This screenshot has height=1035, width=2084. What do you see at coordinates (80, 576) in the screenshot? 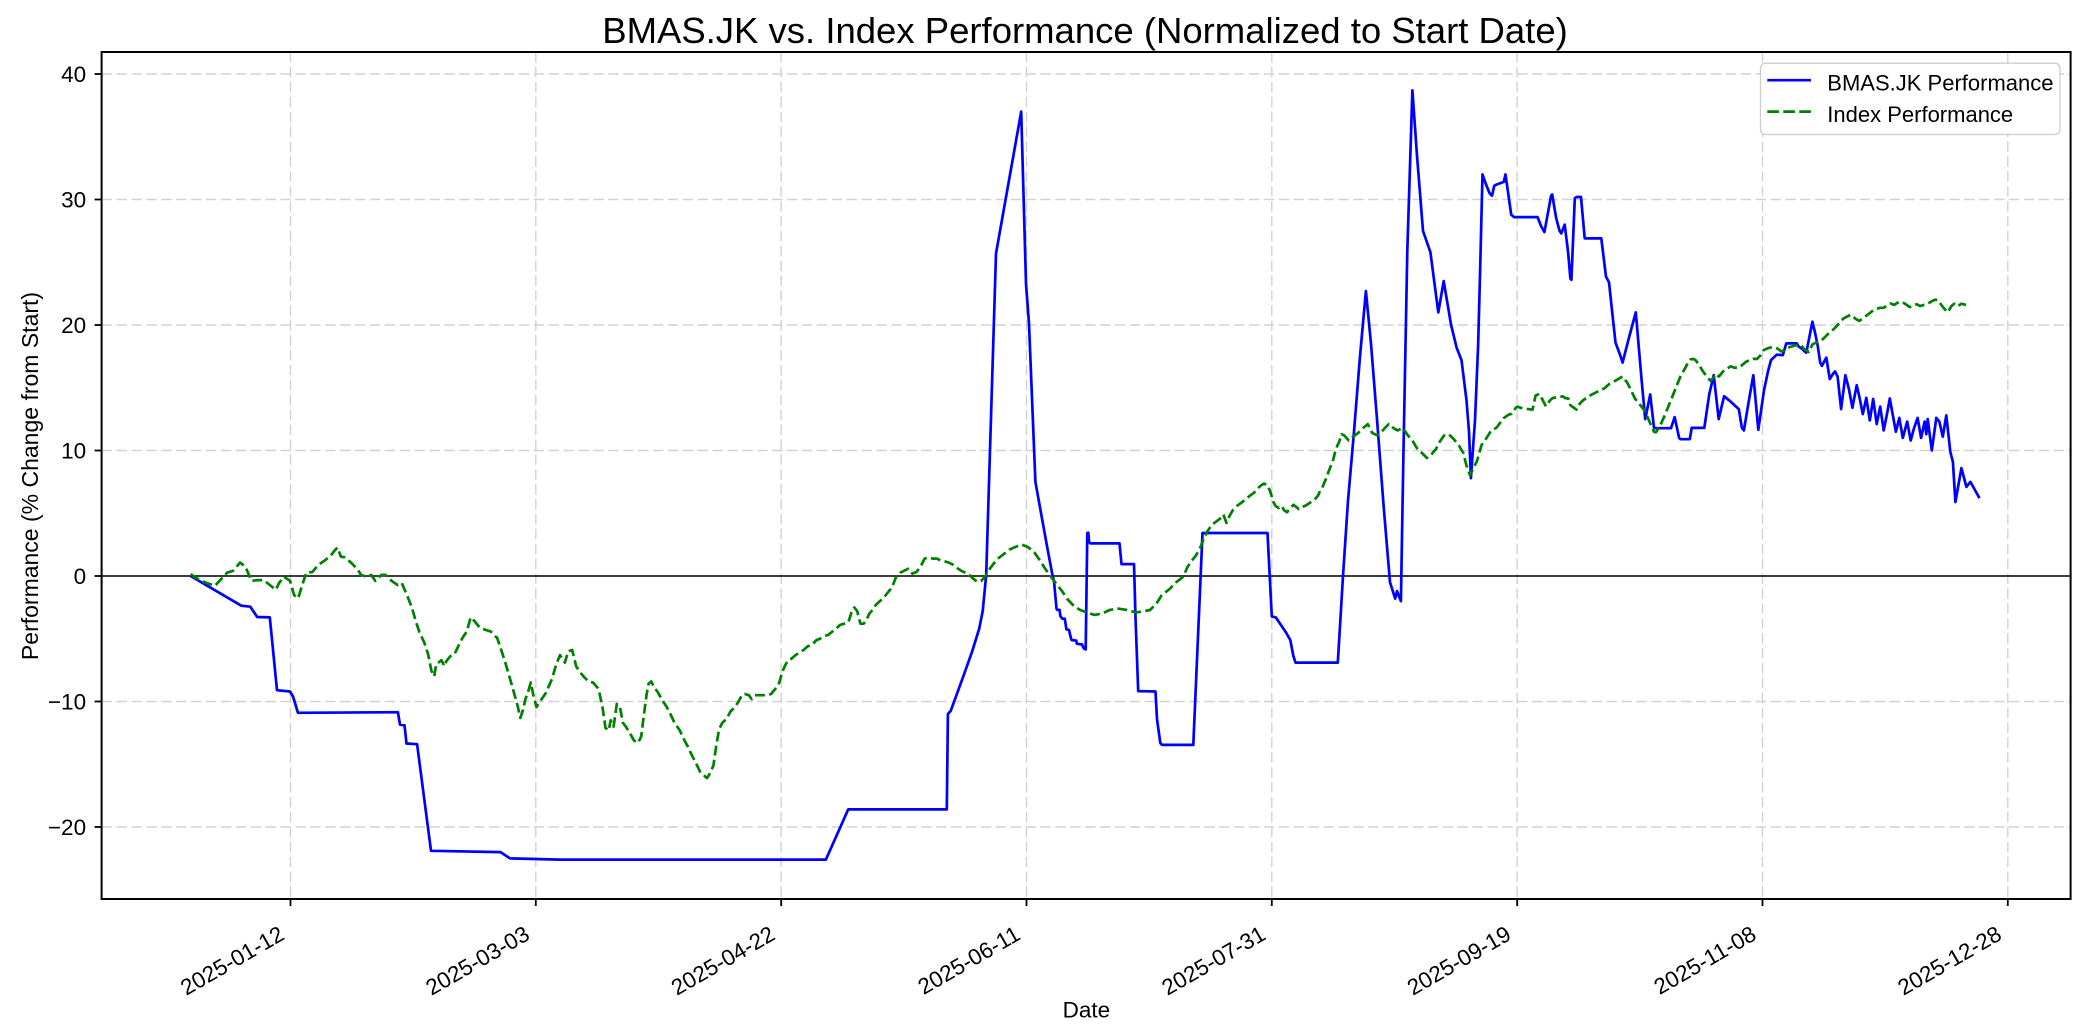
I see `svg-text: 0` at bounding box center [80, 576].